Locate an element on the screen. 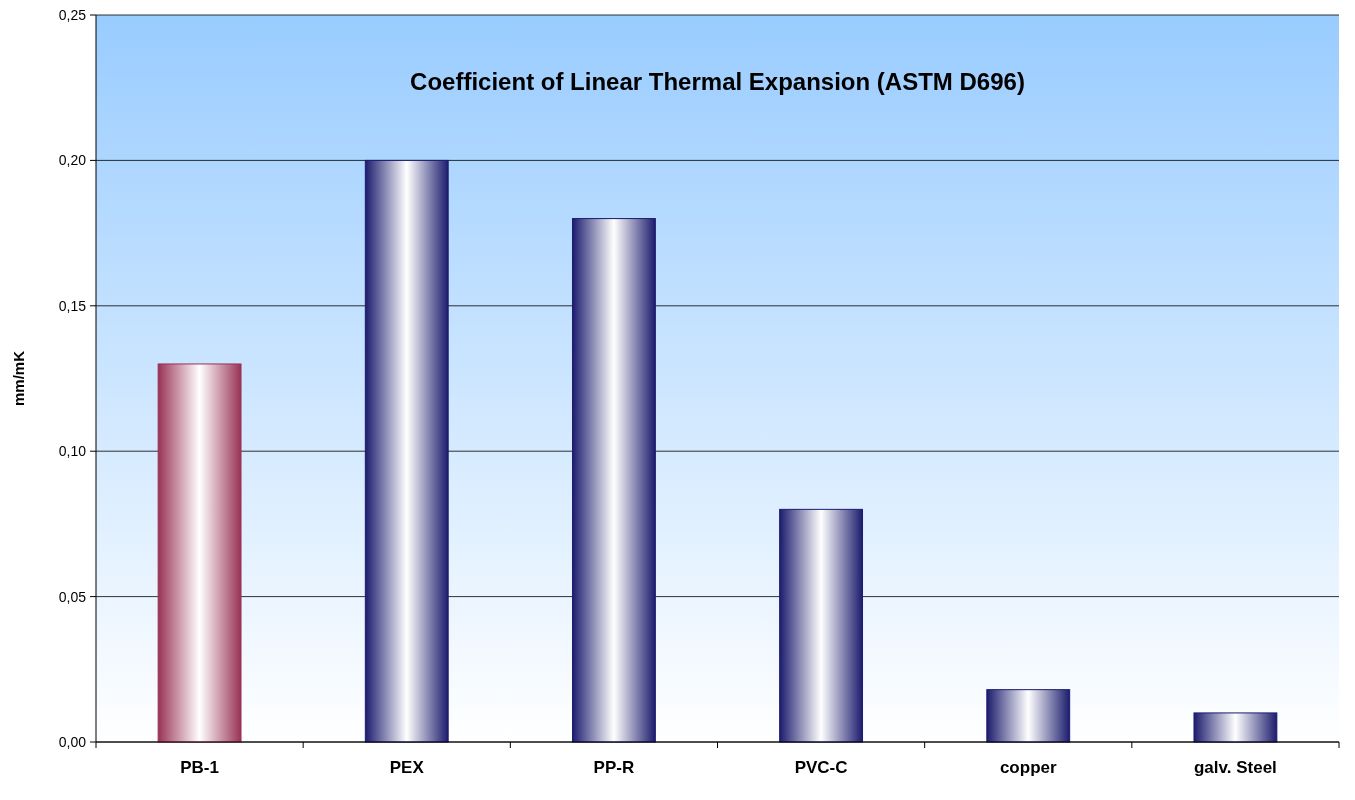 This screenshot has width=1355, height=800. y-tick-label: 0,15 is located at coordinates (72, 305).